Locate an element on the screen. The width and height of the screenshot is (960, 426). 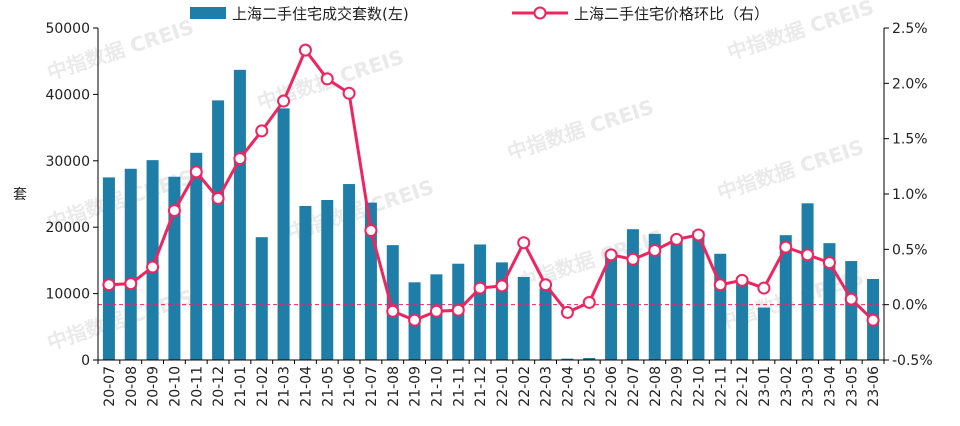
x-tick-label: 22-01 is located at coordinates (503, 386).